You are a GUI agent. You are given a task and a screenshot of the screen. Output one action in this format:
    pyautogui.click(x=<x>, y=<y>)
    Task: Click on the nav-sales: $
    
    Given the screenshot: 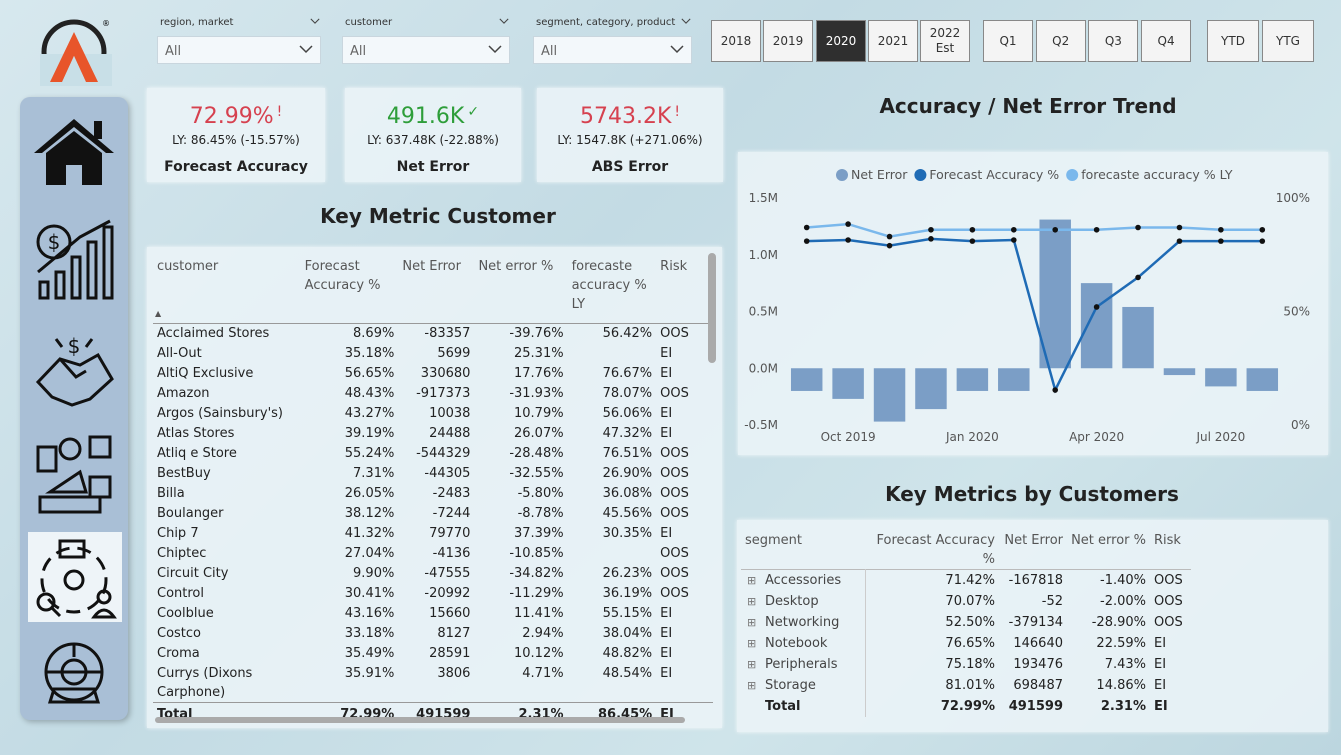 What is the action you would take?
    pyautogui.click(x=75, y=259)
    